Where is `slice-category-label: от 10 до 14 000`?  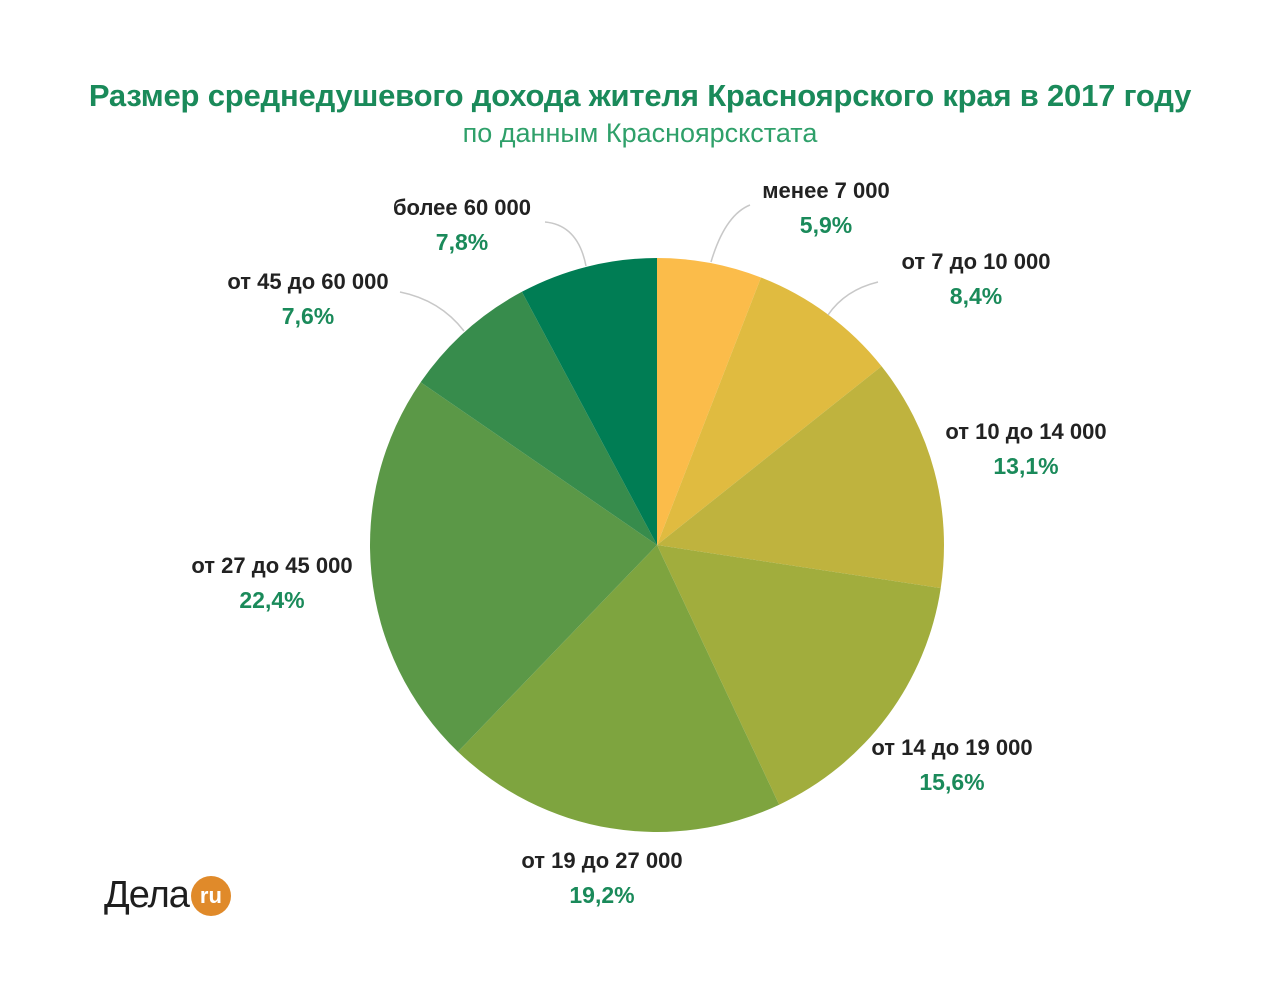 slice-category-label: от 10 до 14 000 is located at coordinates (1025, 431).